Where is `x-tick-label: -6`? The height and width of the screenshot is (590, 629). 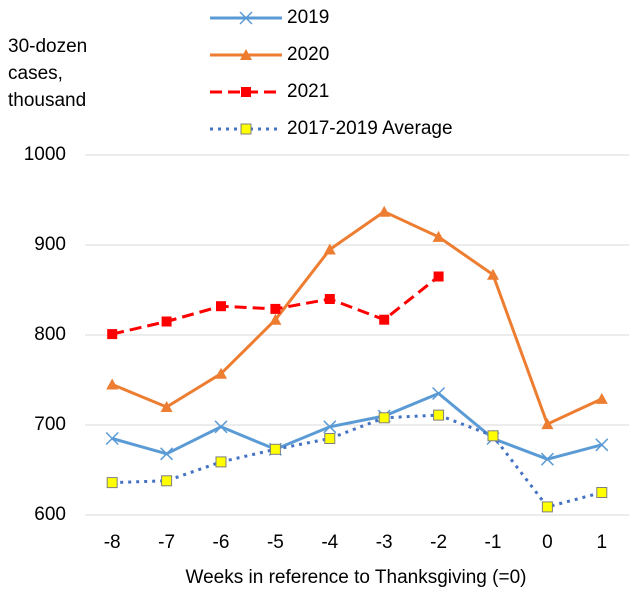 x-tick-label: -6 is located at coordinates (221, 542).